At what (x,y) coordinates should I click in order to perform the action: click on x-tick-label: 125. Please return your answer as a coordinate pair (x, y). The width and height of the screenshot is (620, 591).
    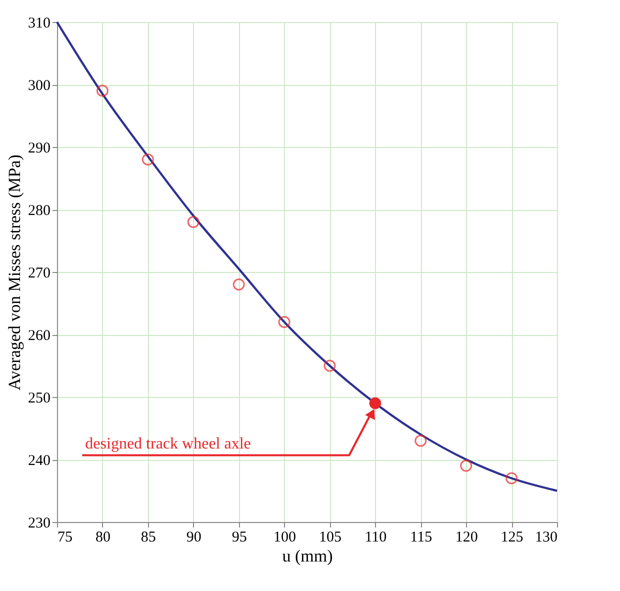
    Looking at the image, I should click on (512, 538).